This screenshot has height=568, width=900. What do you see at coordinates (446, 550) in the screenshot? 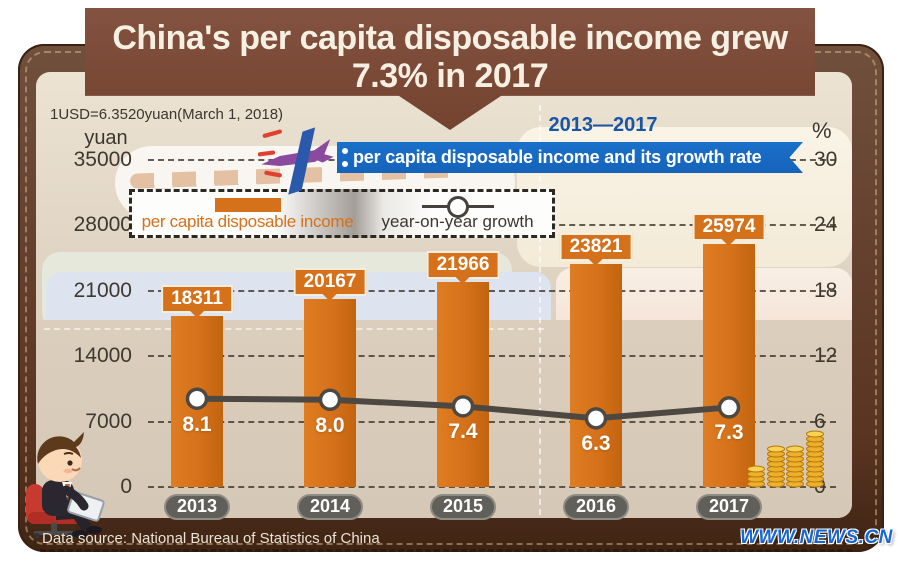
I see `decor-stitch-footer` at bounding box center [446, 550].